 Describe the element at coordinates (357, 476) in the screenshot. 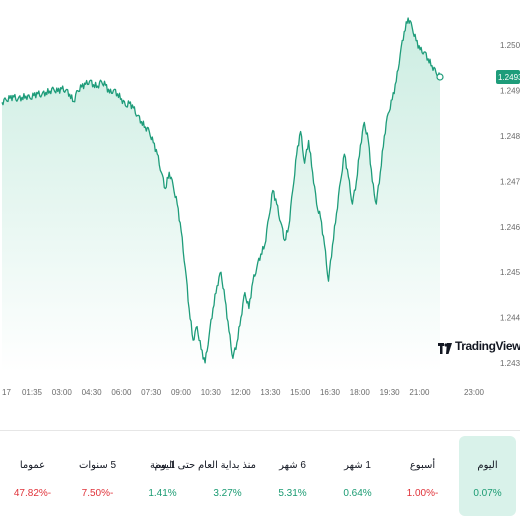

I see `performance-tab: 1 شهر 0.64%` at that location.